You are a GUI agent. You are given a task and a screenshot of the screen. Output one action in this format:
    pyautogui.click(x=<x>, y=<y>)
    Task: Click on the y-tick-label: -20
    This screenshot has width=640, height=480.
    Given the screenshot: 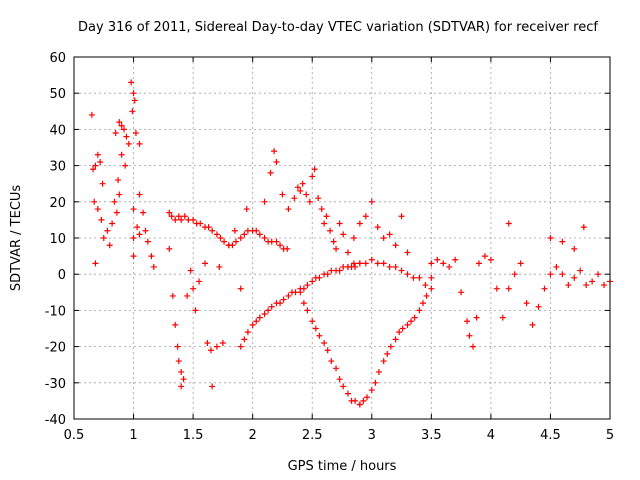 What is the action you would take?
    pyautogui.click(x=55, y=348)
    